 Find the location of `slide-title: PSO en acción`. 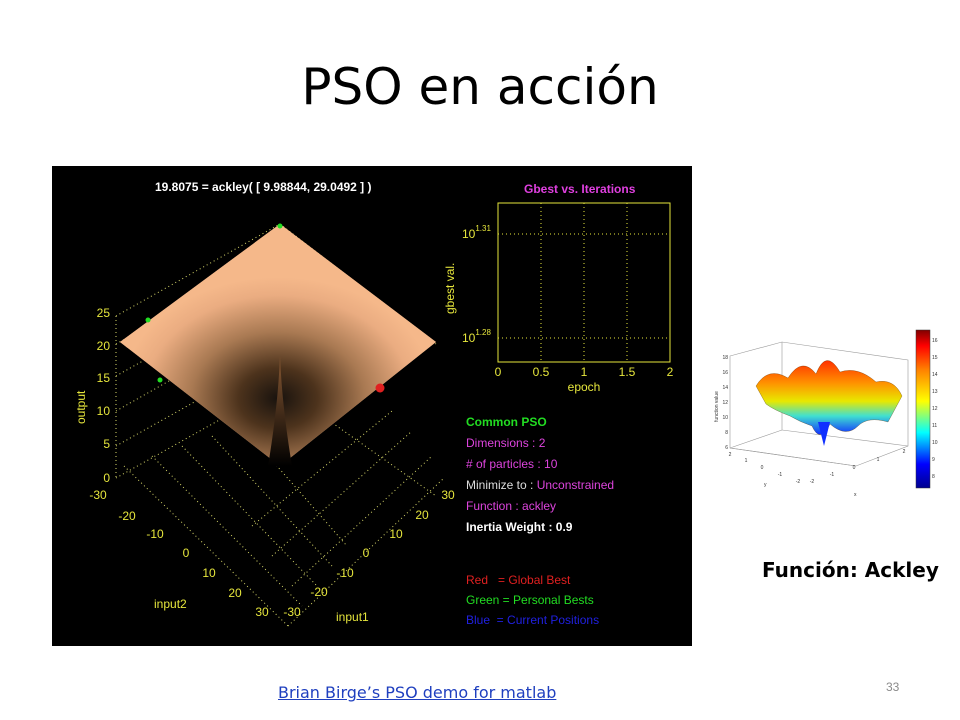

slide-title: PSO en acción is located at coordinates (480, 87).